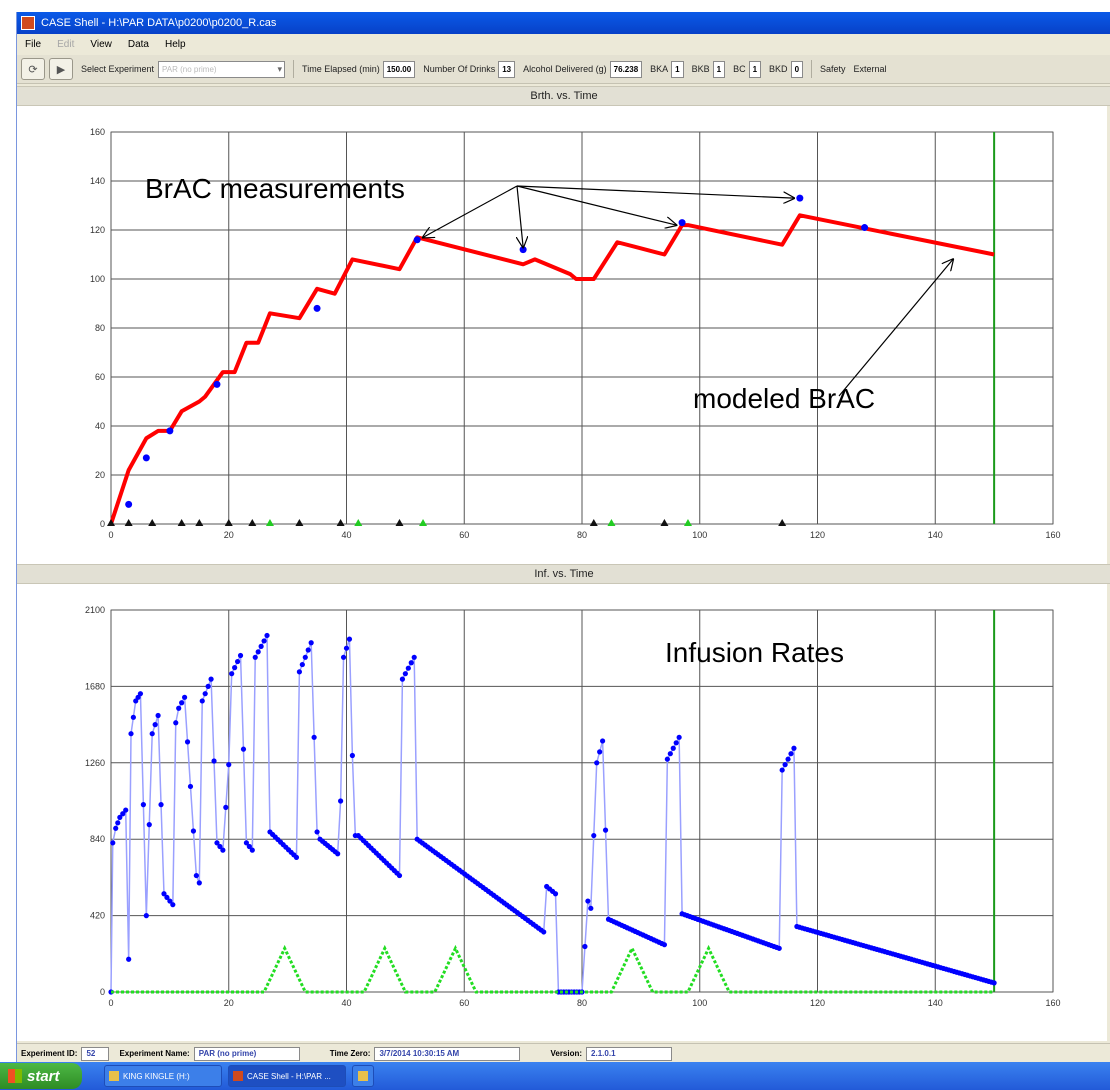 Image resolution: width=1110 pixels, height=1090 pixels. Describe the element at coordinates (659, 69) in the screenshot. I see `bka-label: BKA` at that location.